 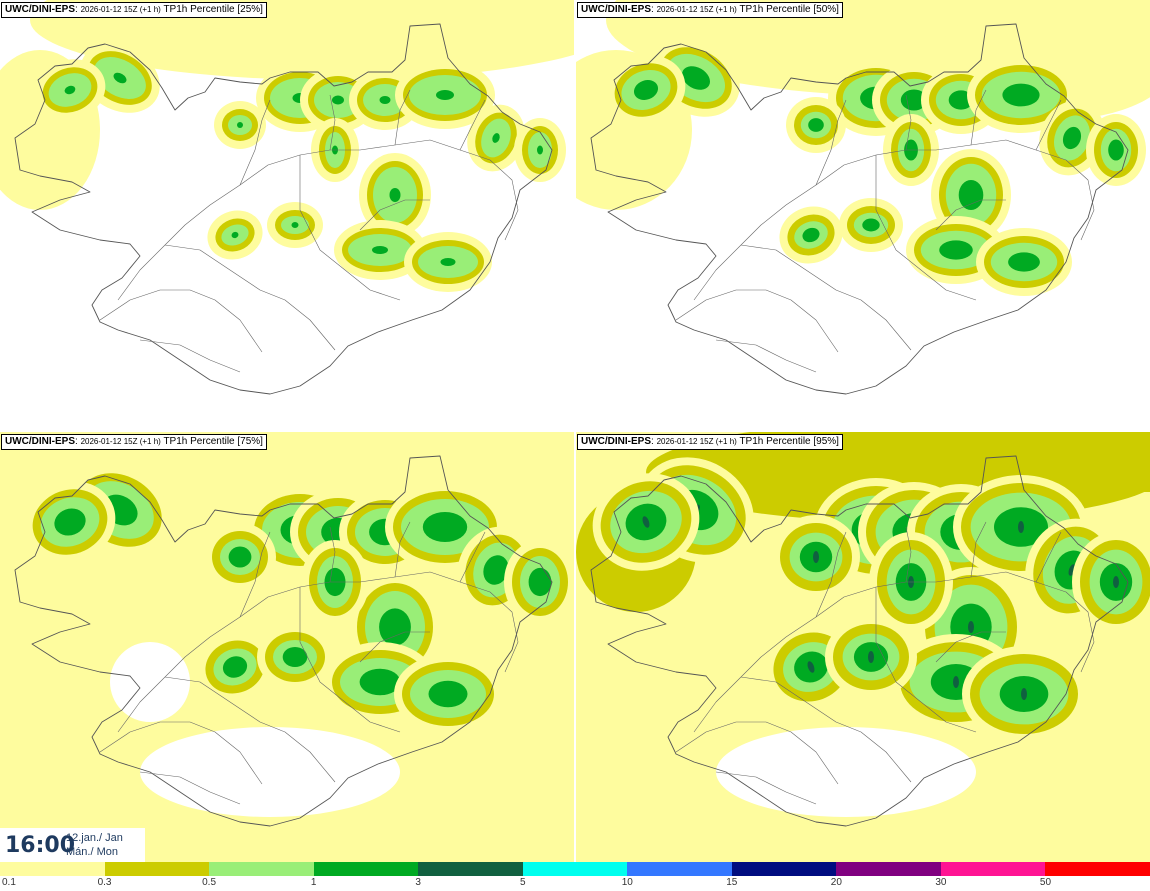 What do you see at coordinates (94, 845) in the screenshot?
I see `valid-date: 12.jan./ Jan Mán./ Mon` at bounding box center [94, 845].